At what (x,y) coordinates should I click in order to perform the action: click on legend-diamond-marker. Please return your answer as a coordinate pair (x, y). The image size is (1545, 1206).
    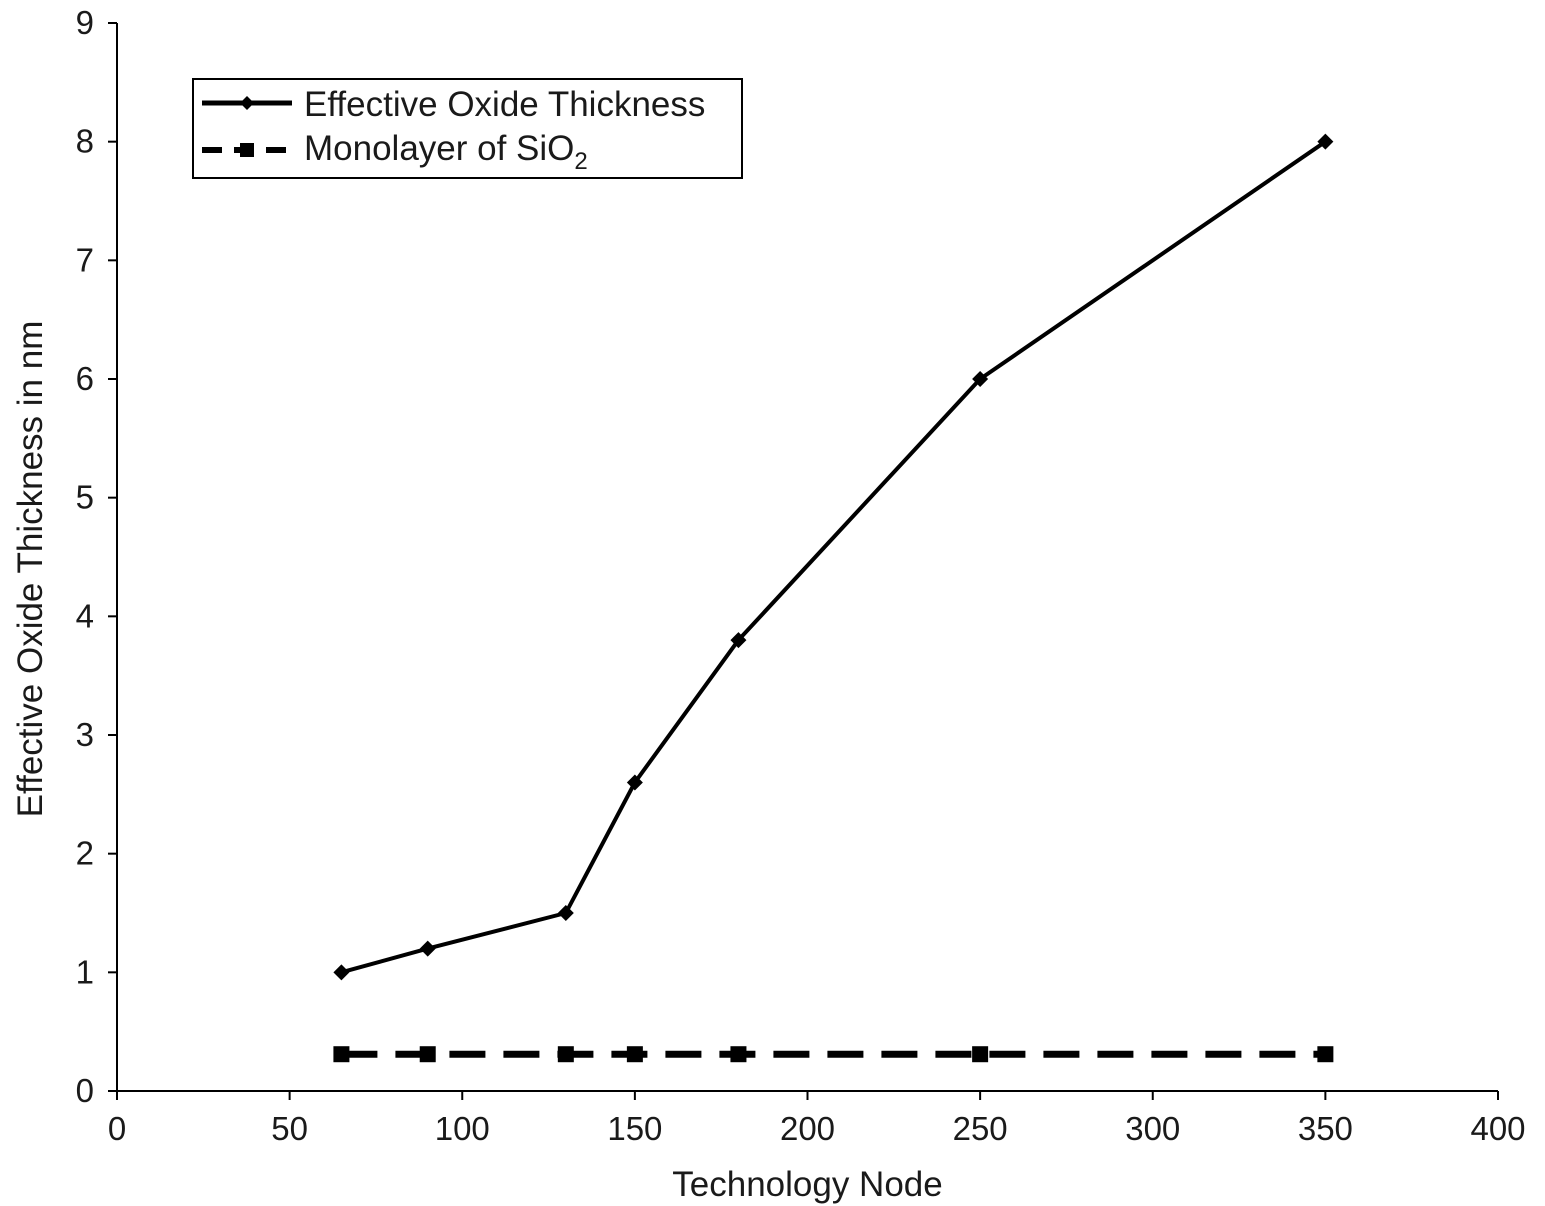
    Looking at the image, I should click on (247, 103).